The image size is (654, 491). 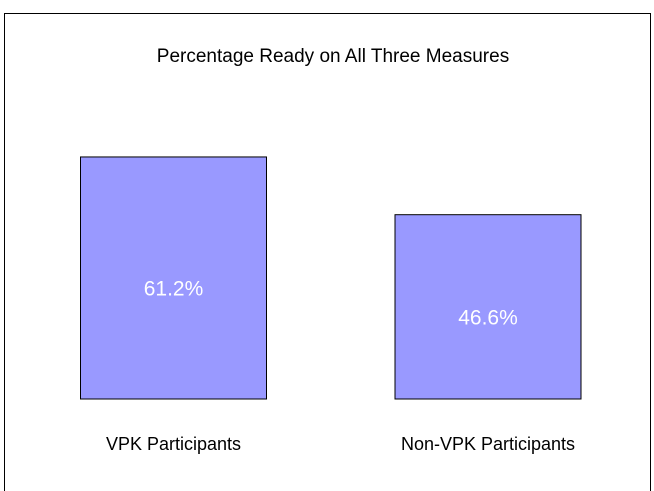 I want to click on data-label: 61.2%, so click(x=174, y=289).